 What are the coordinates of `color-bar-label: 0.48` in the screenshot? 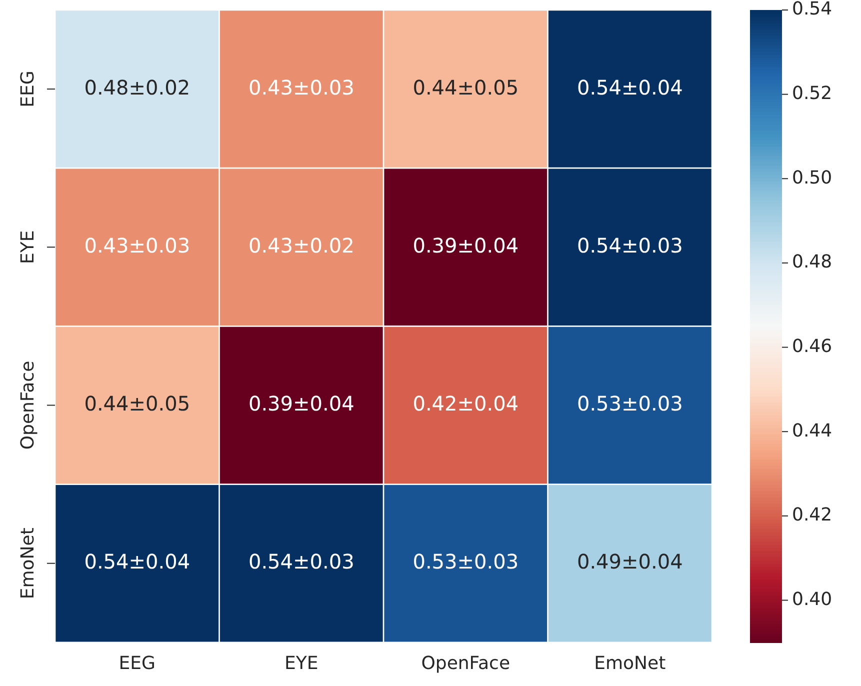 It's located at (812, 262).